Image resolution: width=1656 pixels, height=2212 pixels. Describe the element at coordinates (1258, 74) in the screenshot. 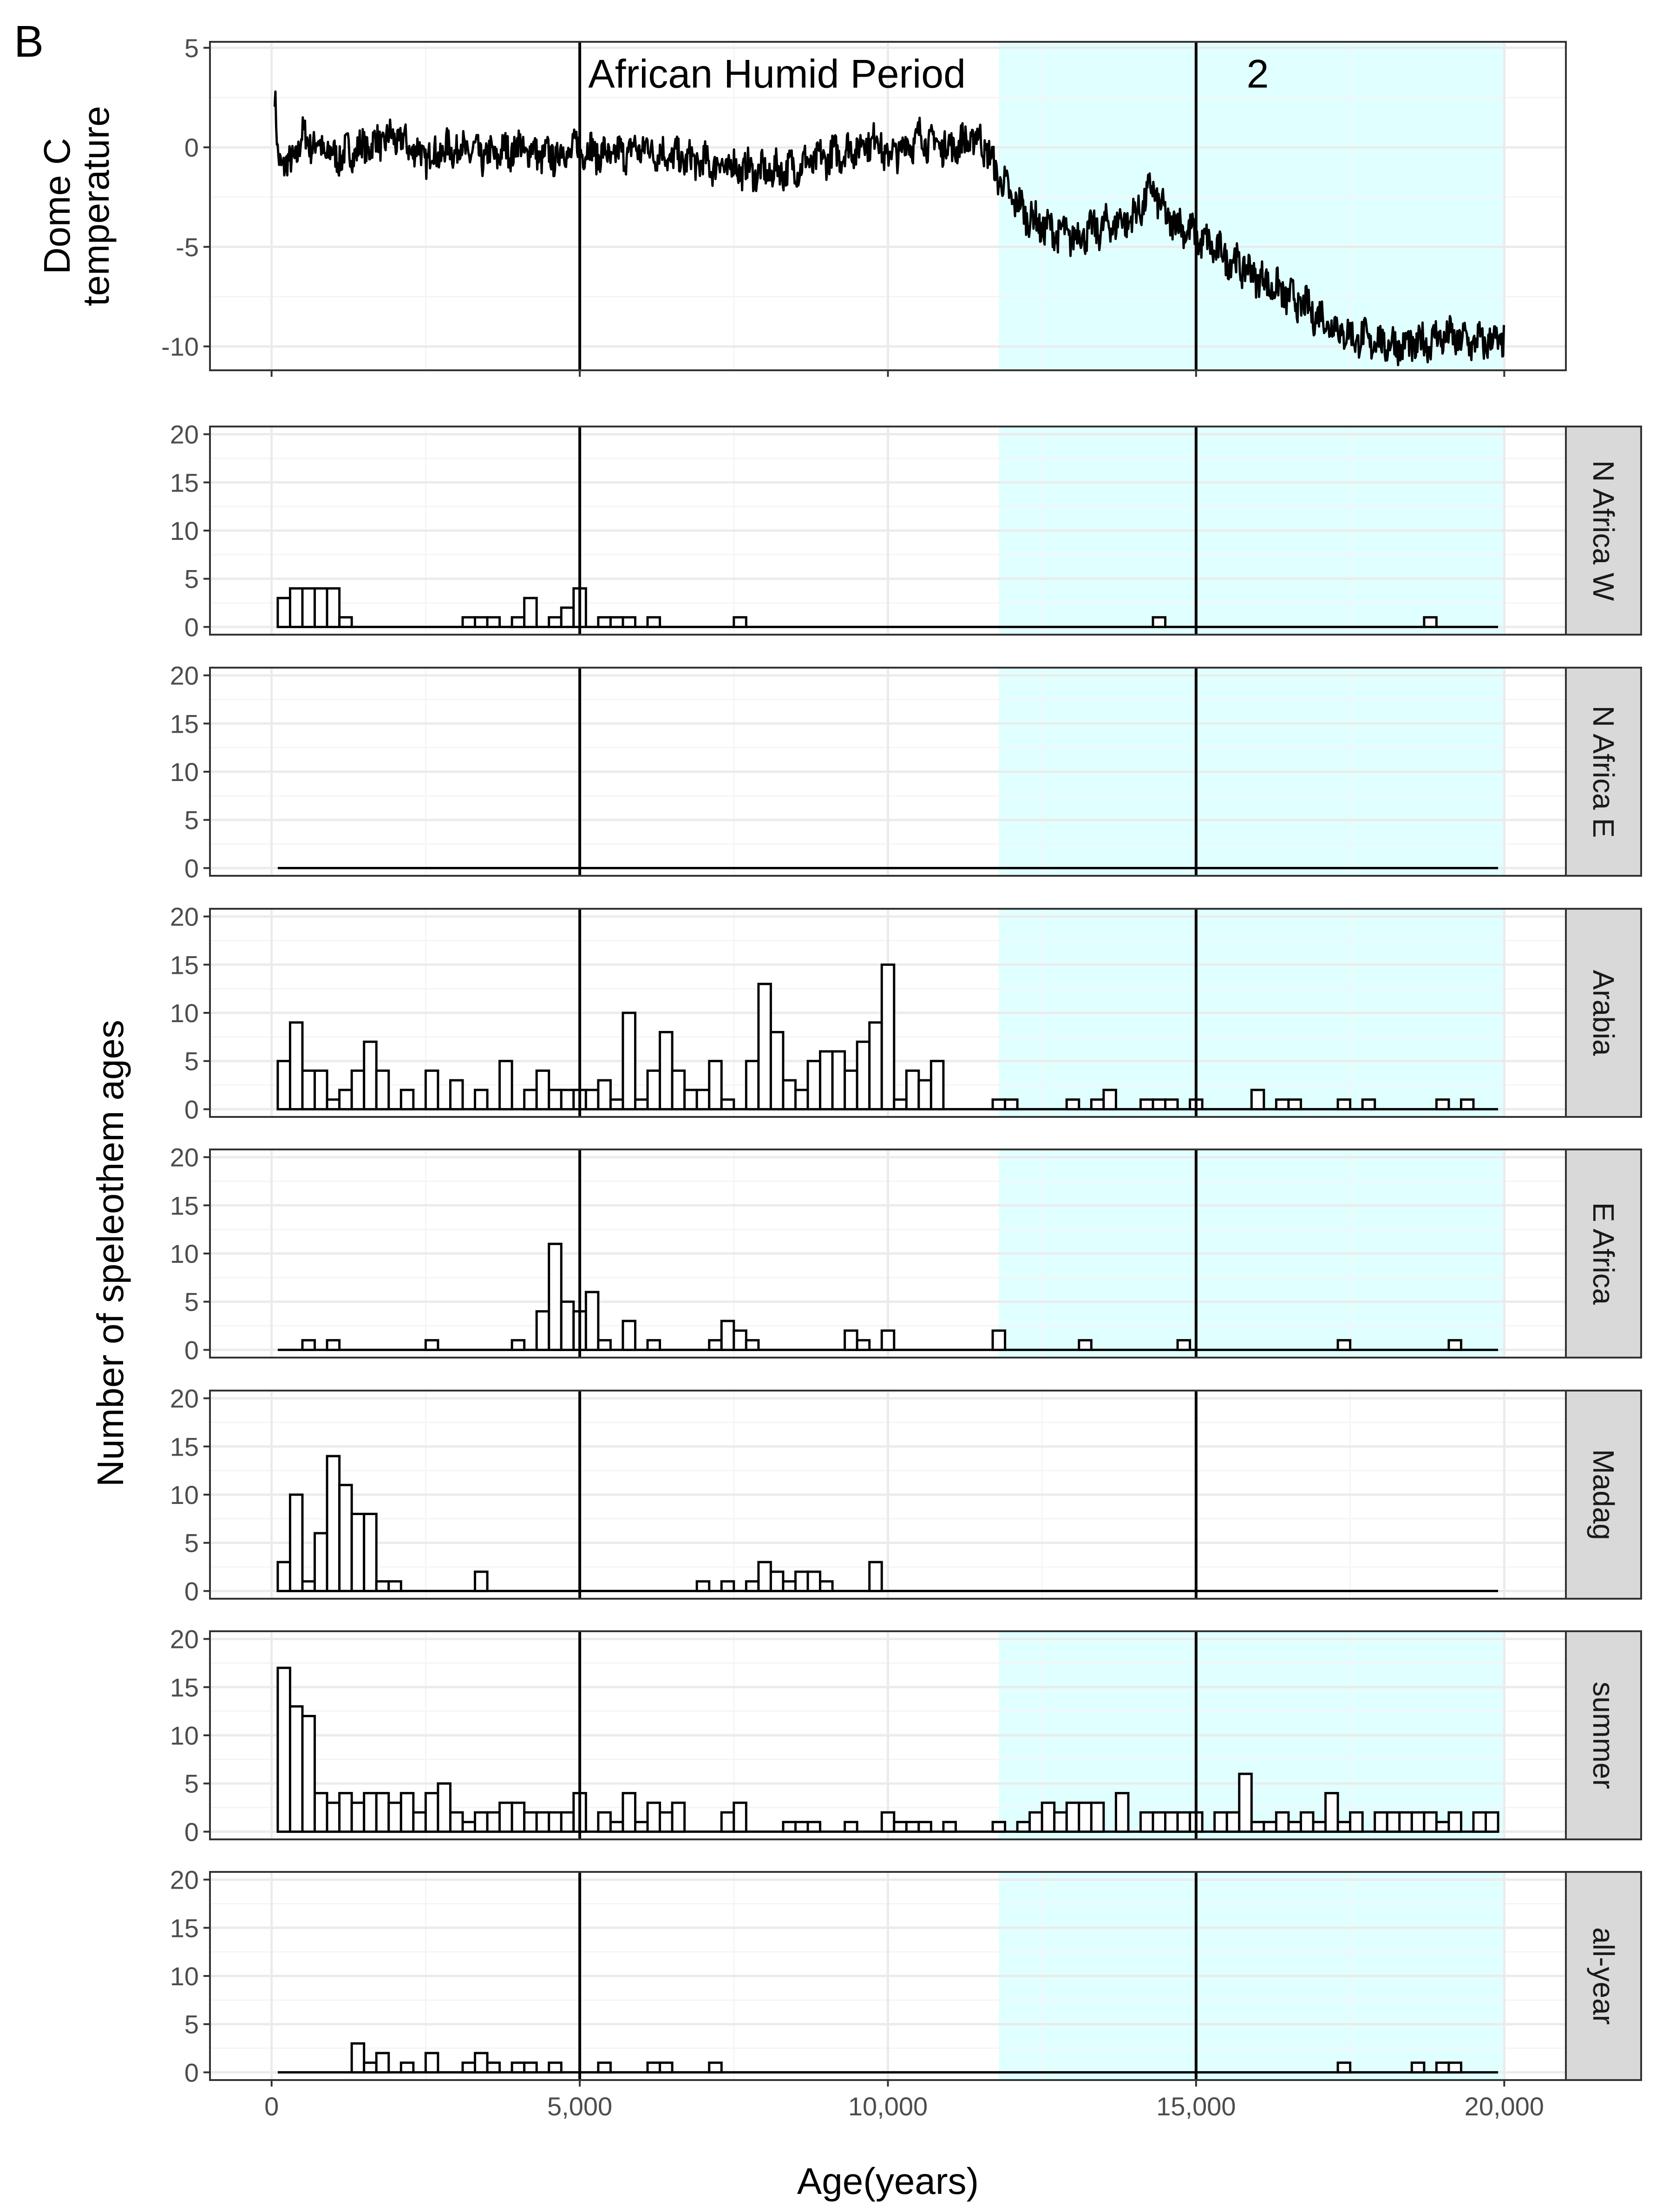

I see `period-2-label: 2` at that location.